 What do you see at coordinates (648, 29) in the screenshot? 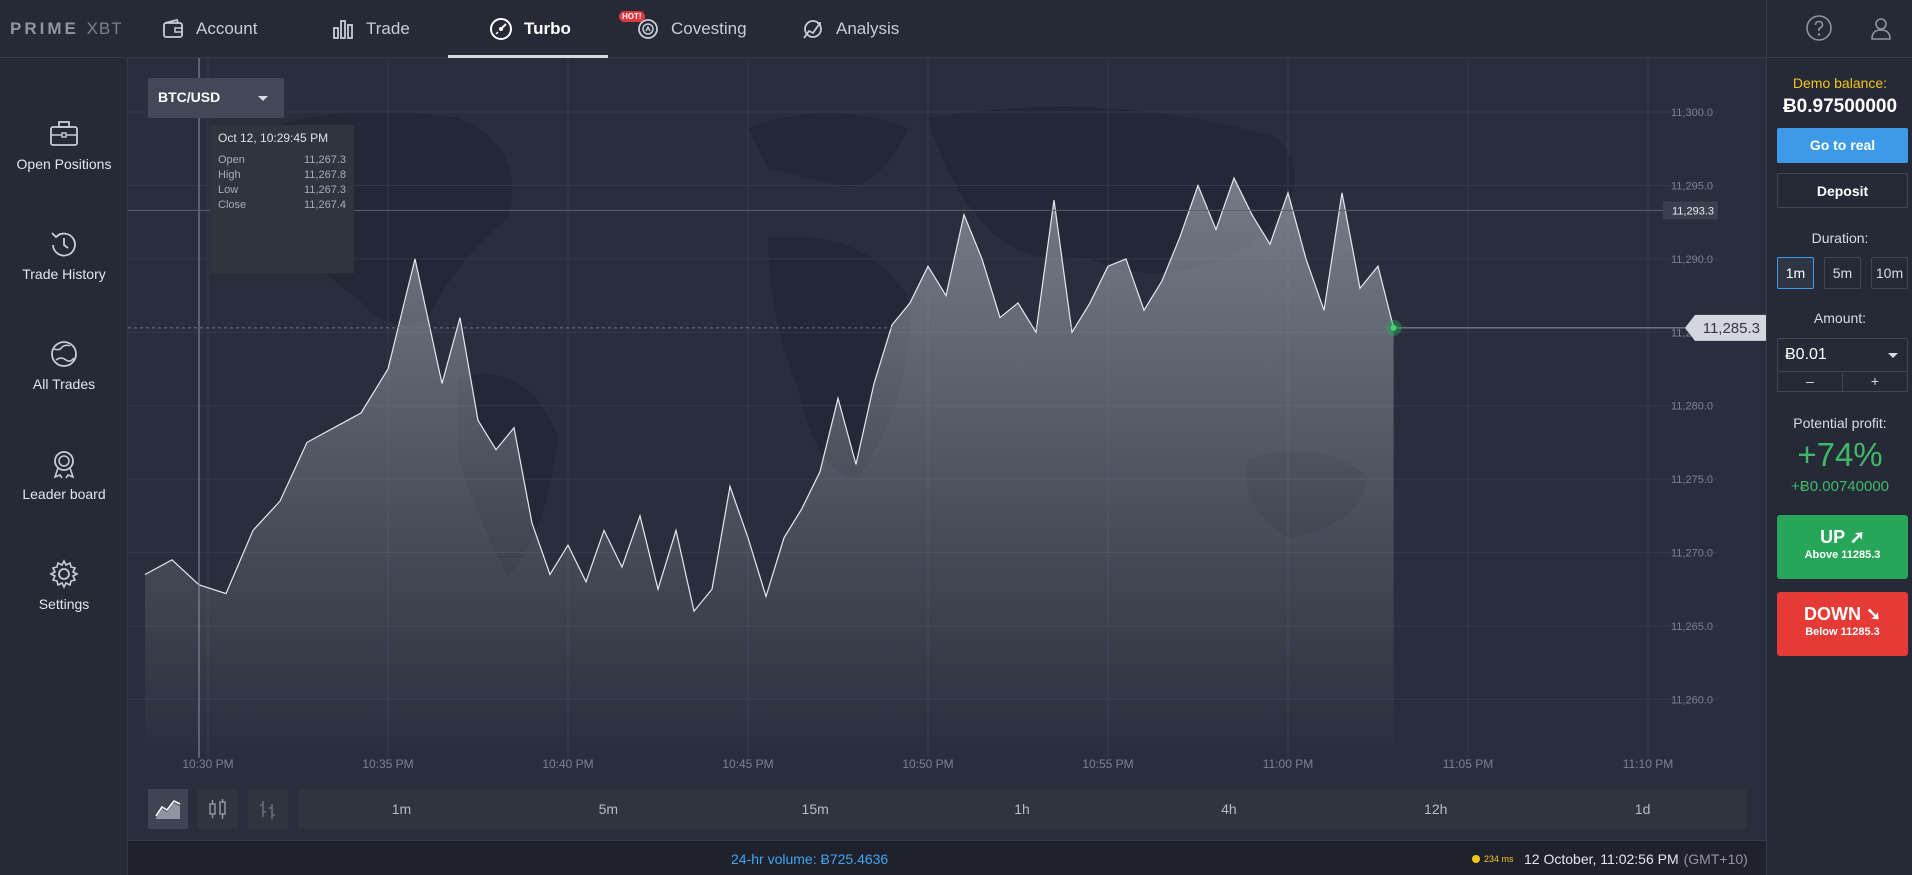
I see `covesting-icon` at bounding box center [648, 29].